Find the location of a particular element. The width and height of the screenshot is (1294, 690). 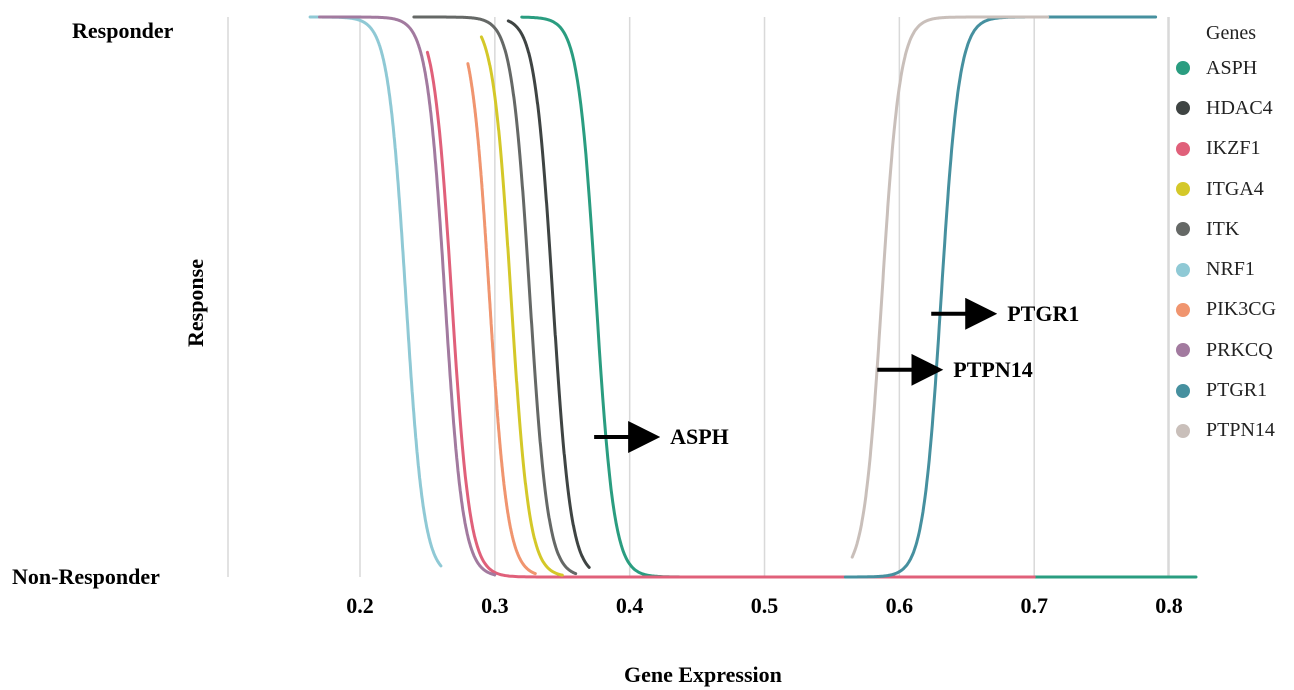

legend-label: NRF1 is located at coordinates (1230, 269).